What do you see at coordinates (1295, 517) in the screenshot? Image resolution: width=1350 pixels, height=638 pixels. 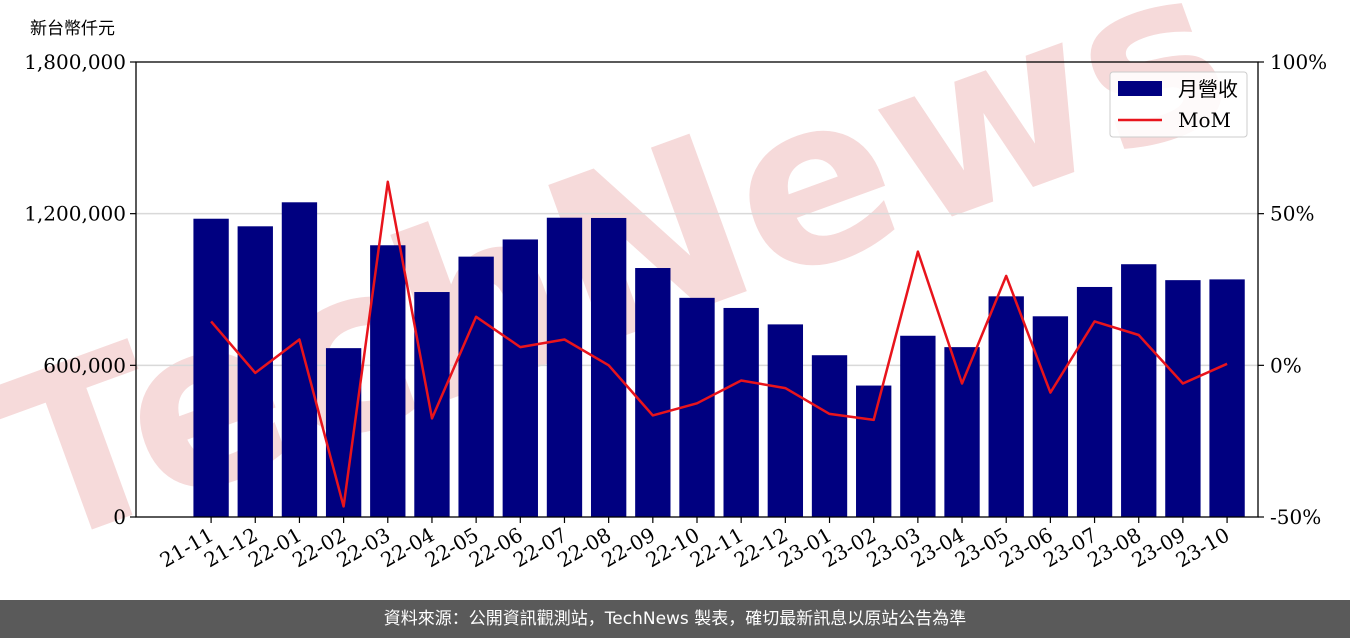 I see `y-right-tick-label: -50%` at bounding box center [1295, 517].